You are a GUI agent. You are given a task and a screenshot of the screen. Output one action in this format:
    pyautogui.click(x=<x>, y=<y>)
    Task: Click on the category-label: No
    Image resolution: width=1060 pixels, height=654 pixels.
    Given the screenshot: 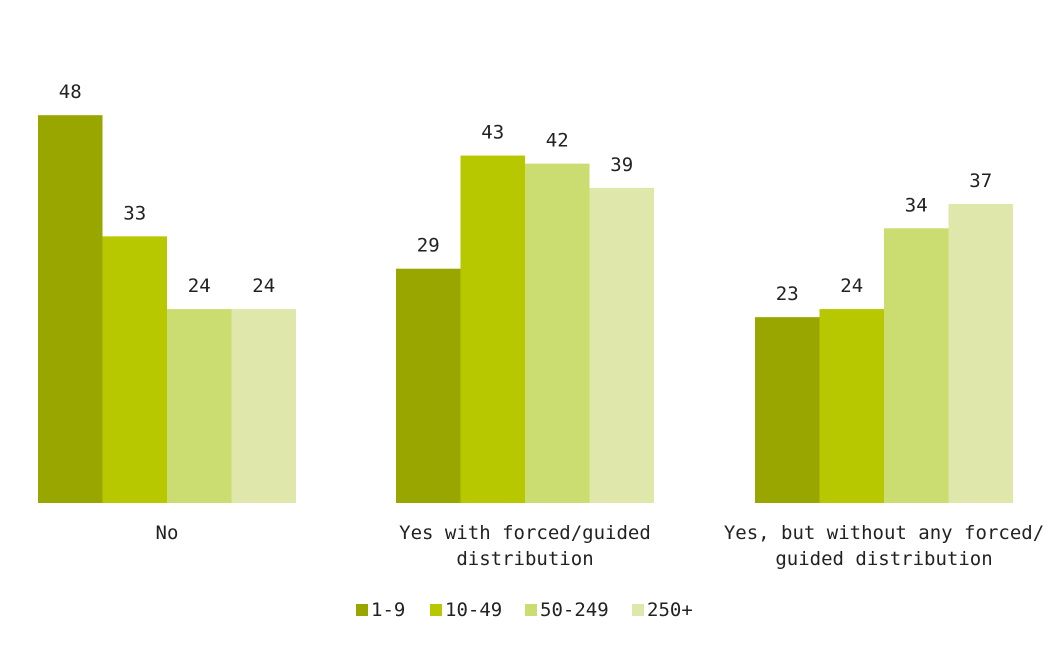 What is the action you would take?
    pyautogui.click(x=167, y=533)
    